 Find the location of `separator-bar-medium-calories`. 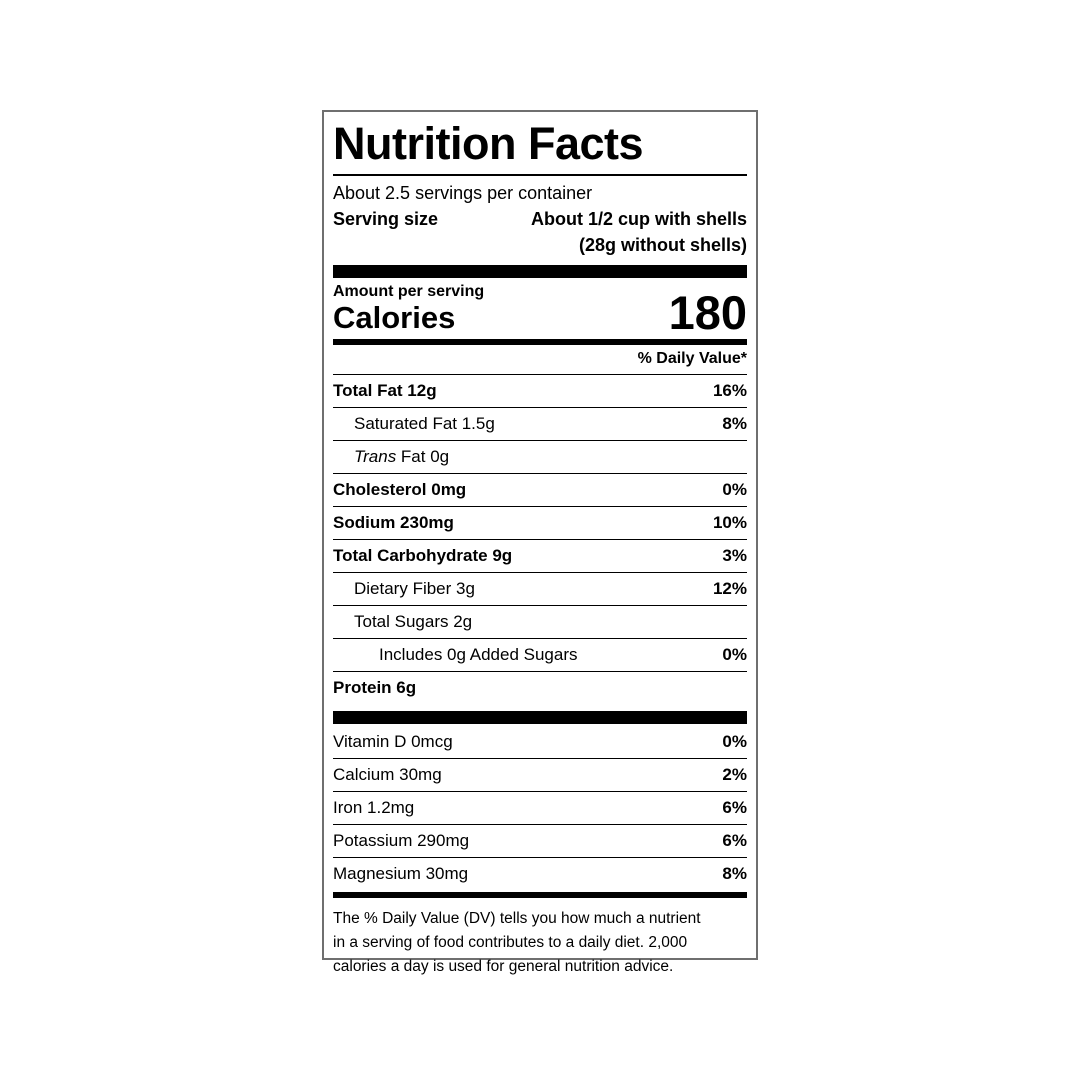

separator-bar-medium-calories is located at coordinates (540, 342).